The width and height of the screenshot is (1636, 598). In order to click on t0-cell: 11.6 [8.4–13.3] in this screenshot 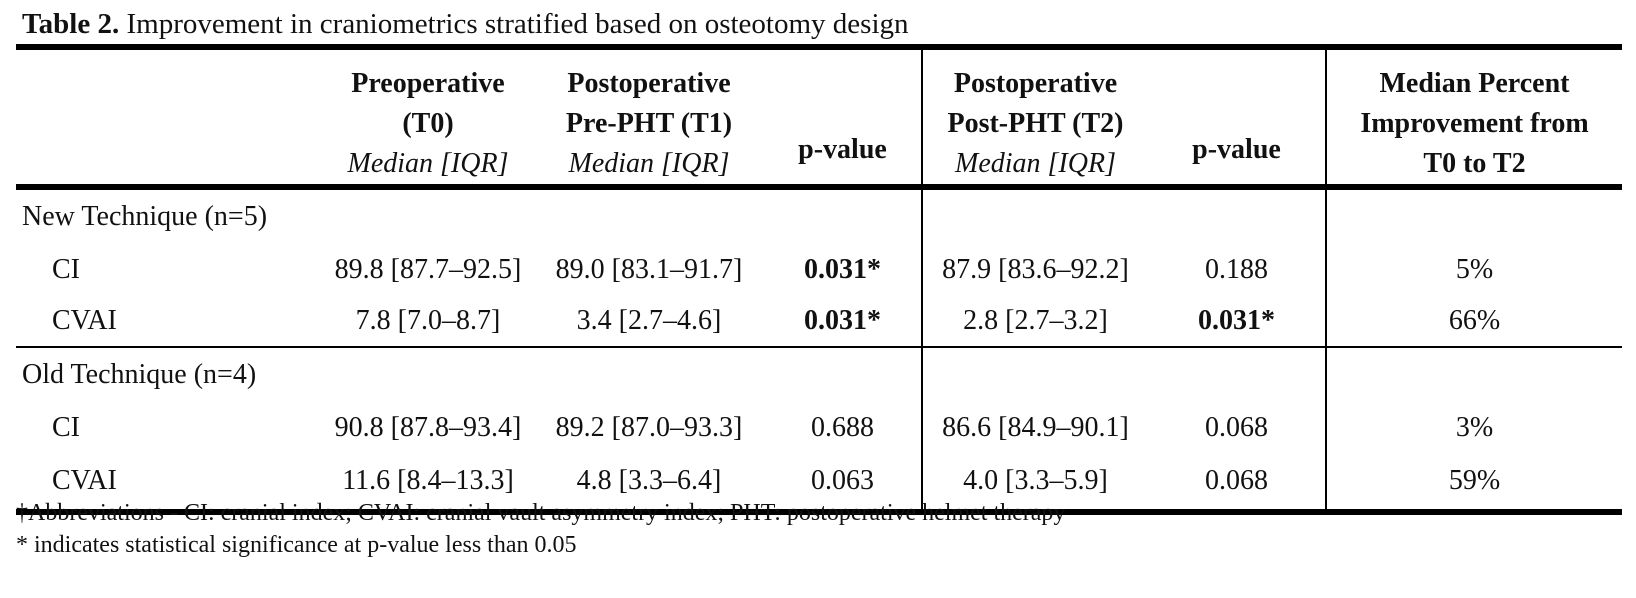, I will do `click(428, 484)`.